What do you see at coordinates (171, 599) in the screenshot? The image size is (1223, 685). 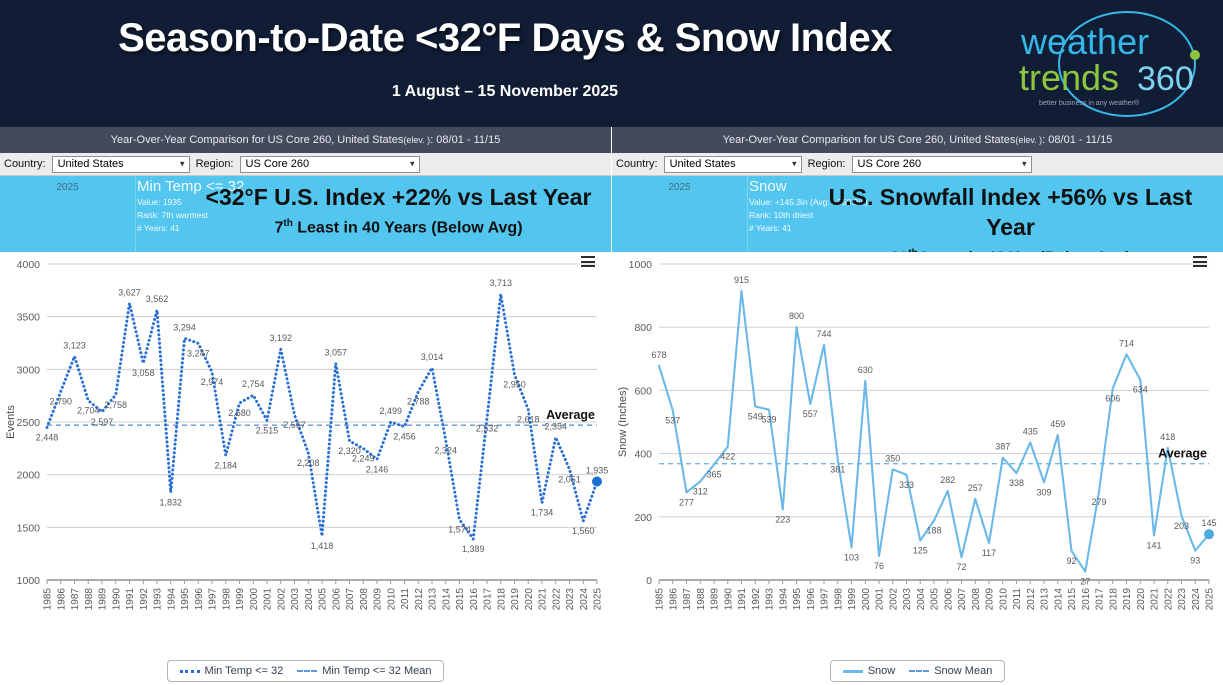 I see `x-axis-tick-label: 1994` at bounding box center [171, 599].